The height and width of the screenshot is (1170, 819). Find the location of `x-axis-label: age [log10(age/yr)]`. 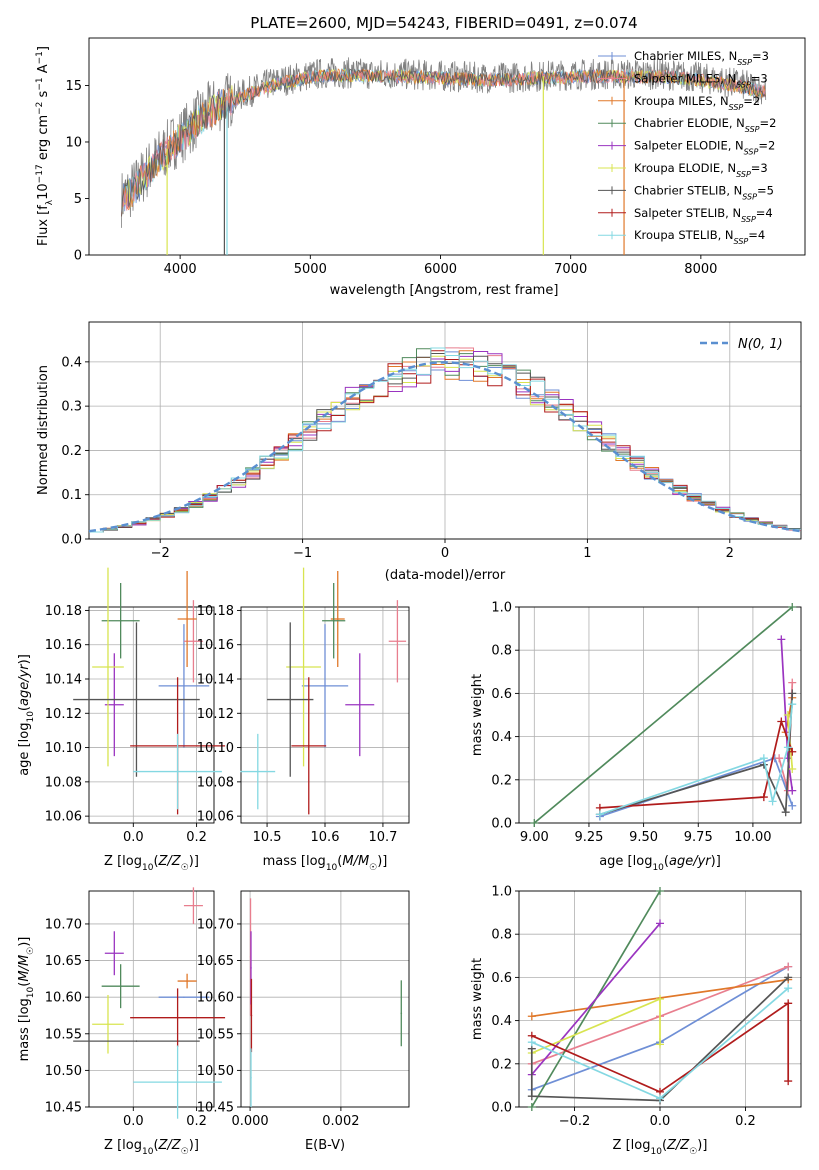

x-axis-label: age [log10(age/yr)] is located at coordinates (660, 863).